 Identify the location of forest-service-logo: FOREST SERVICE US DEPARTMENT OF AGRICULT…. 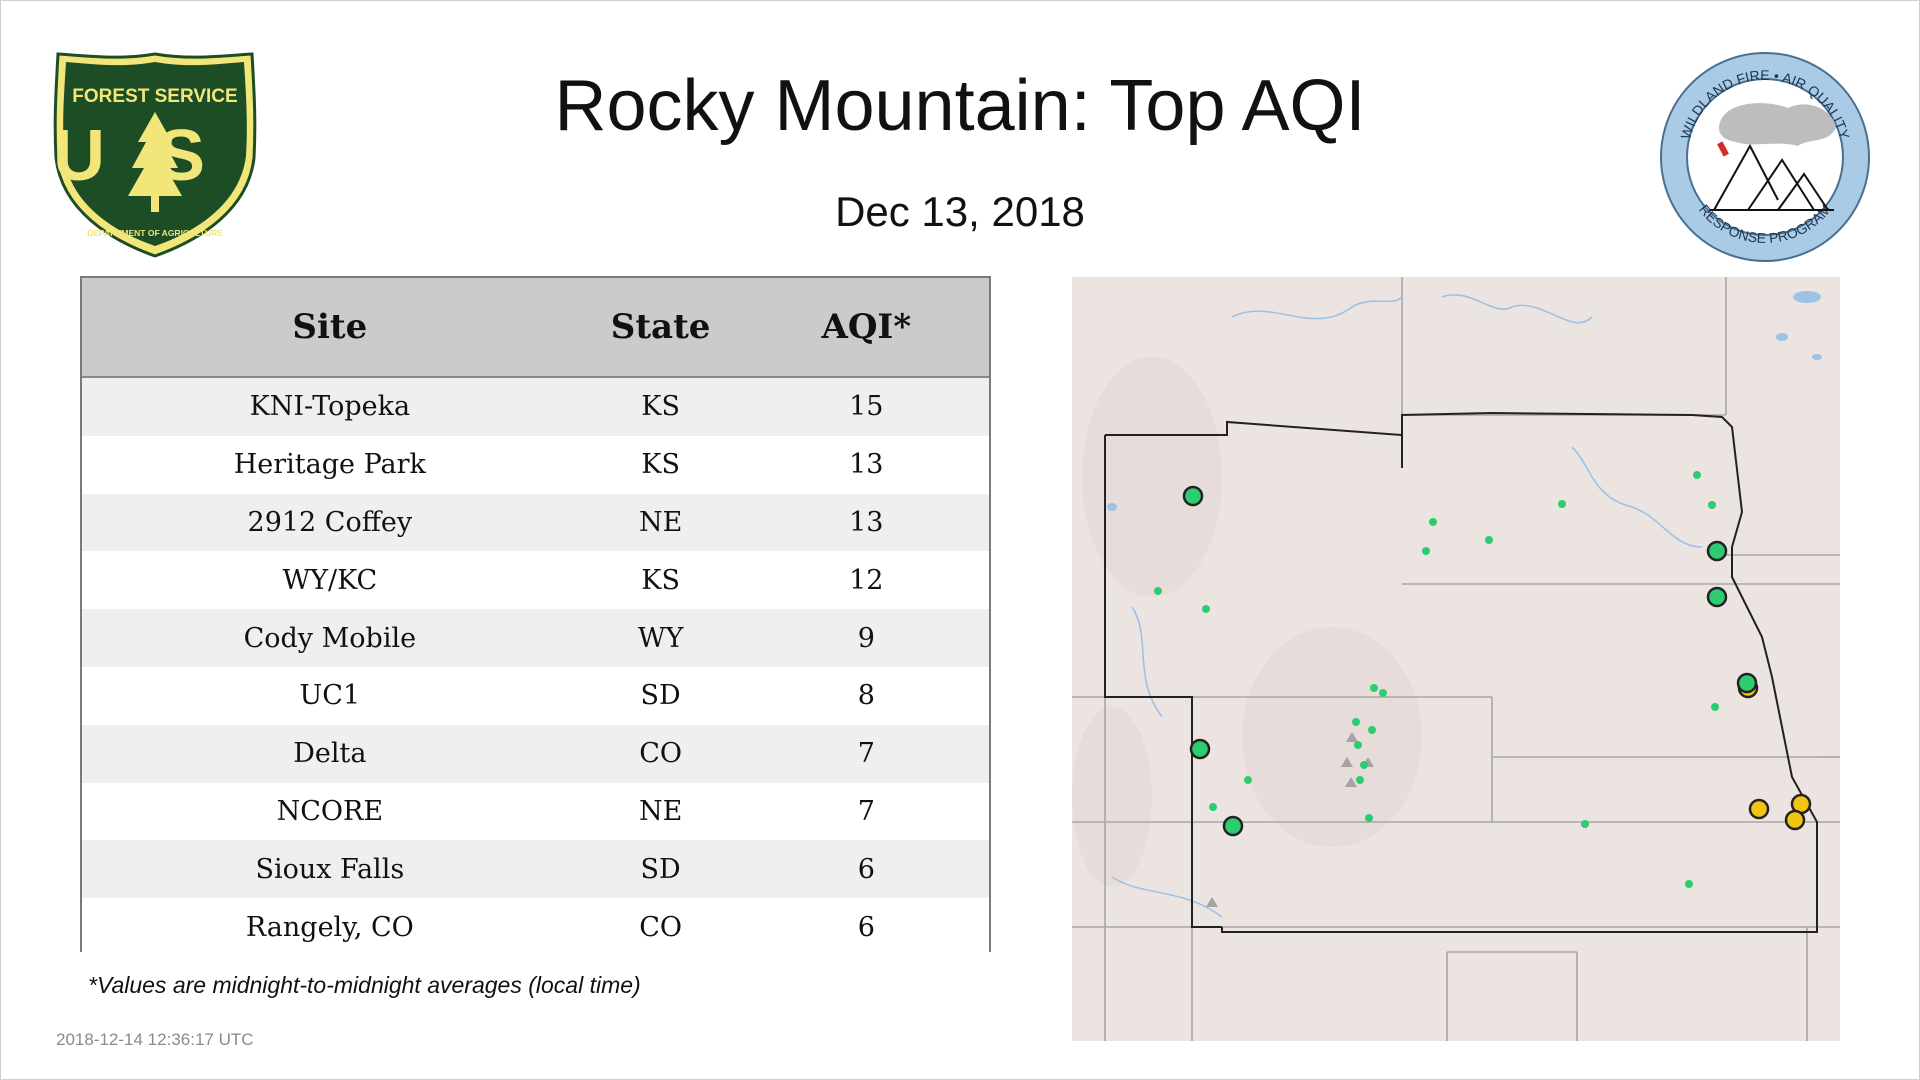
(155, 155).